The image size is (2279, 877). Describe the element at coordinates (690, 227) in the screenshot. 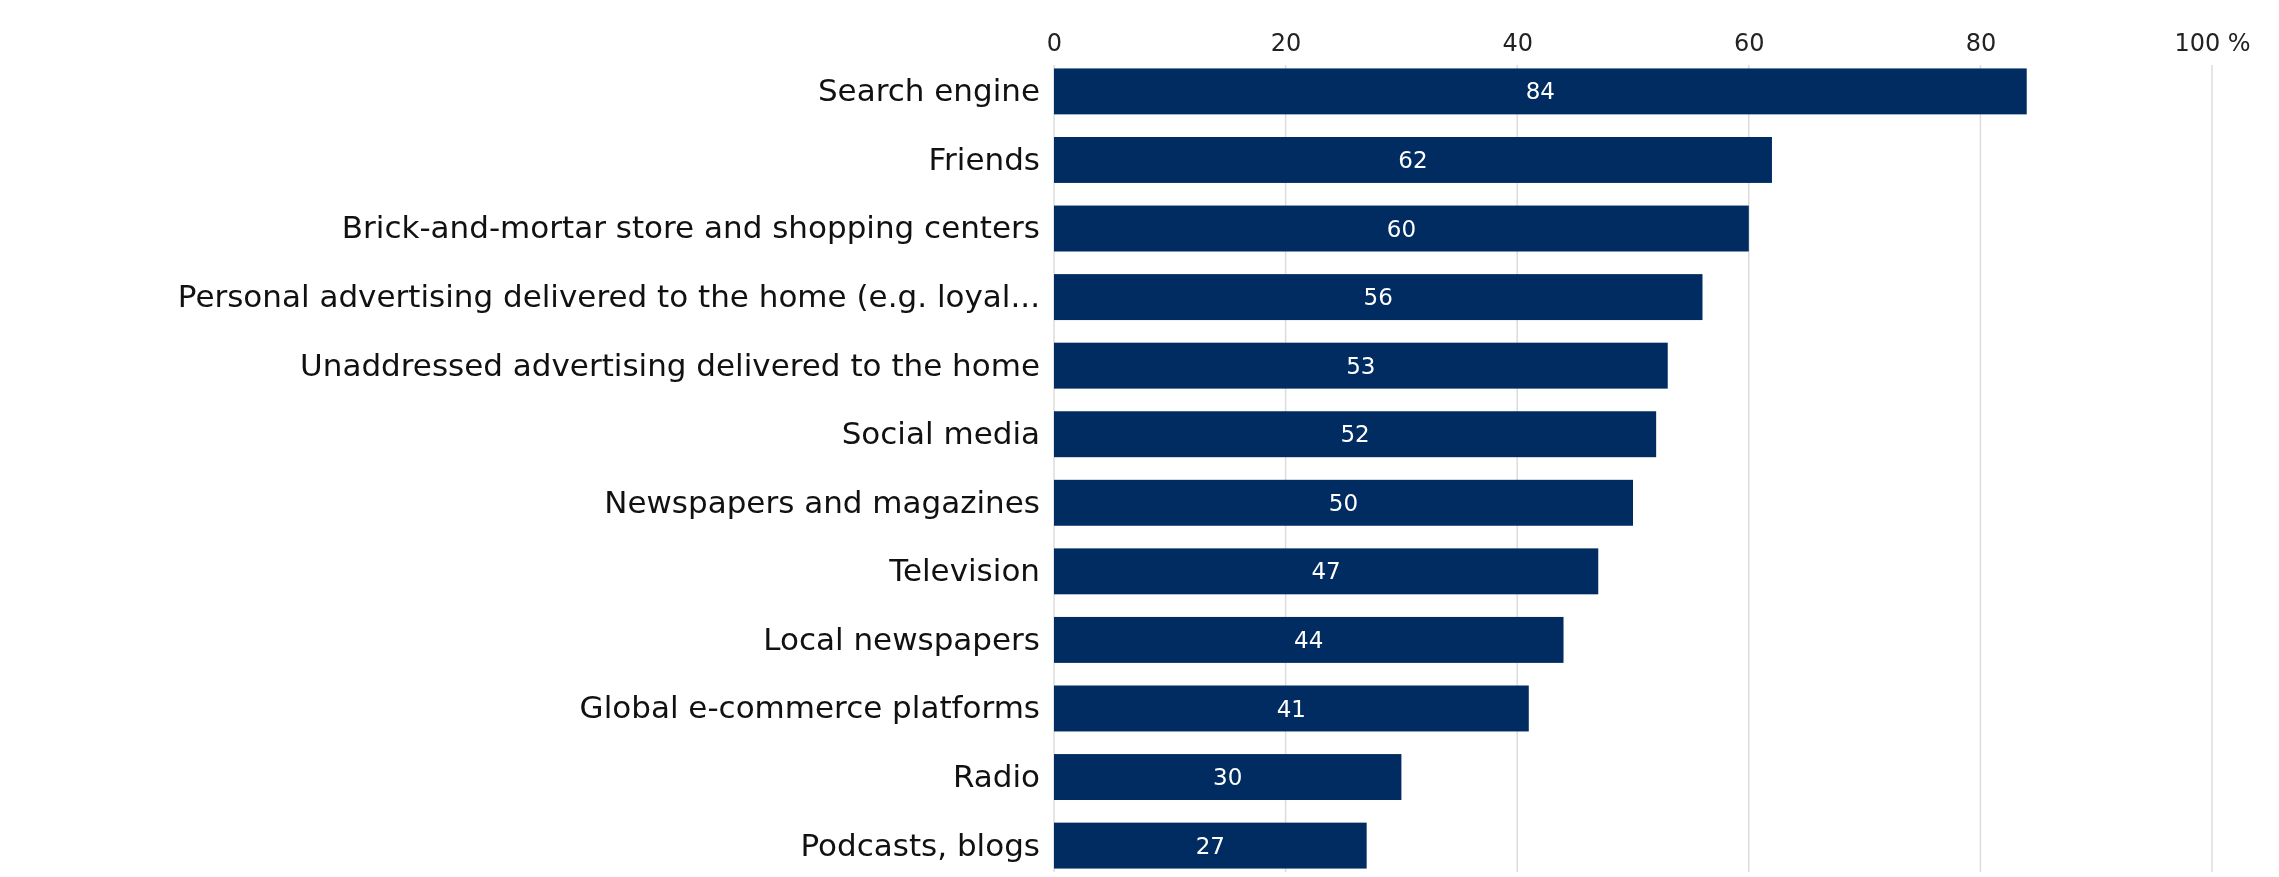

I see `y-tick-label: Brick-and-mortar store and shopping centers` at that location.